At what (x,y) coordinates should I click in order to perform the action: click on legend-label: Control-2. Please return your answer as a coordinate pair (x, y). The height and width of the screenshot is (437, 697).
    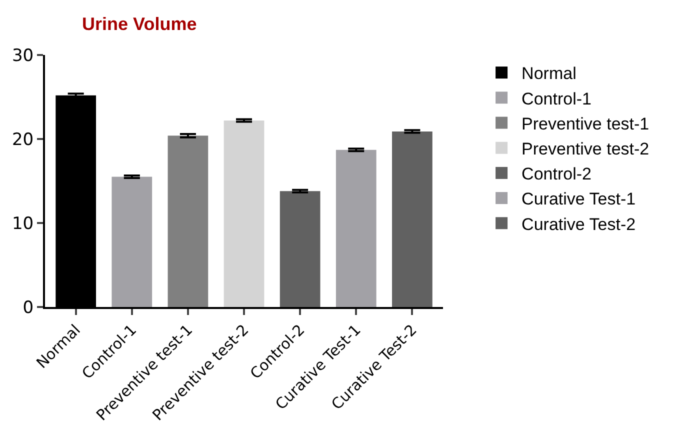
    Looking at the image, I should click on (557, 174).